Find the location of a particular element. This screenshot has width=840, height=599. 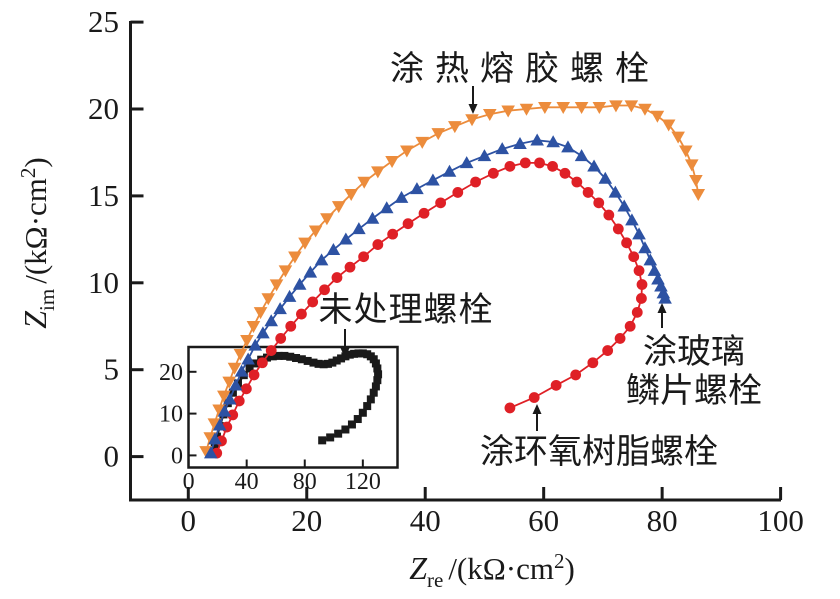

untreated-label-arrowhead is located at coordinates (345, 353).